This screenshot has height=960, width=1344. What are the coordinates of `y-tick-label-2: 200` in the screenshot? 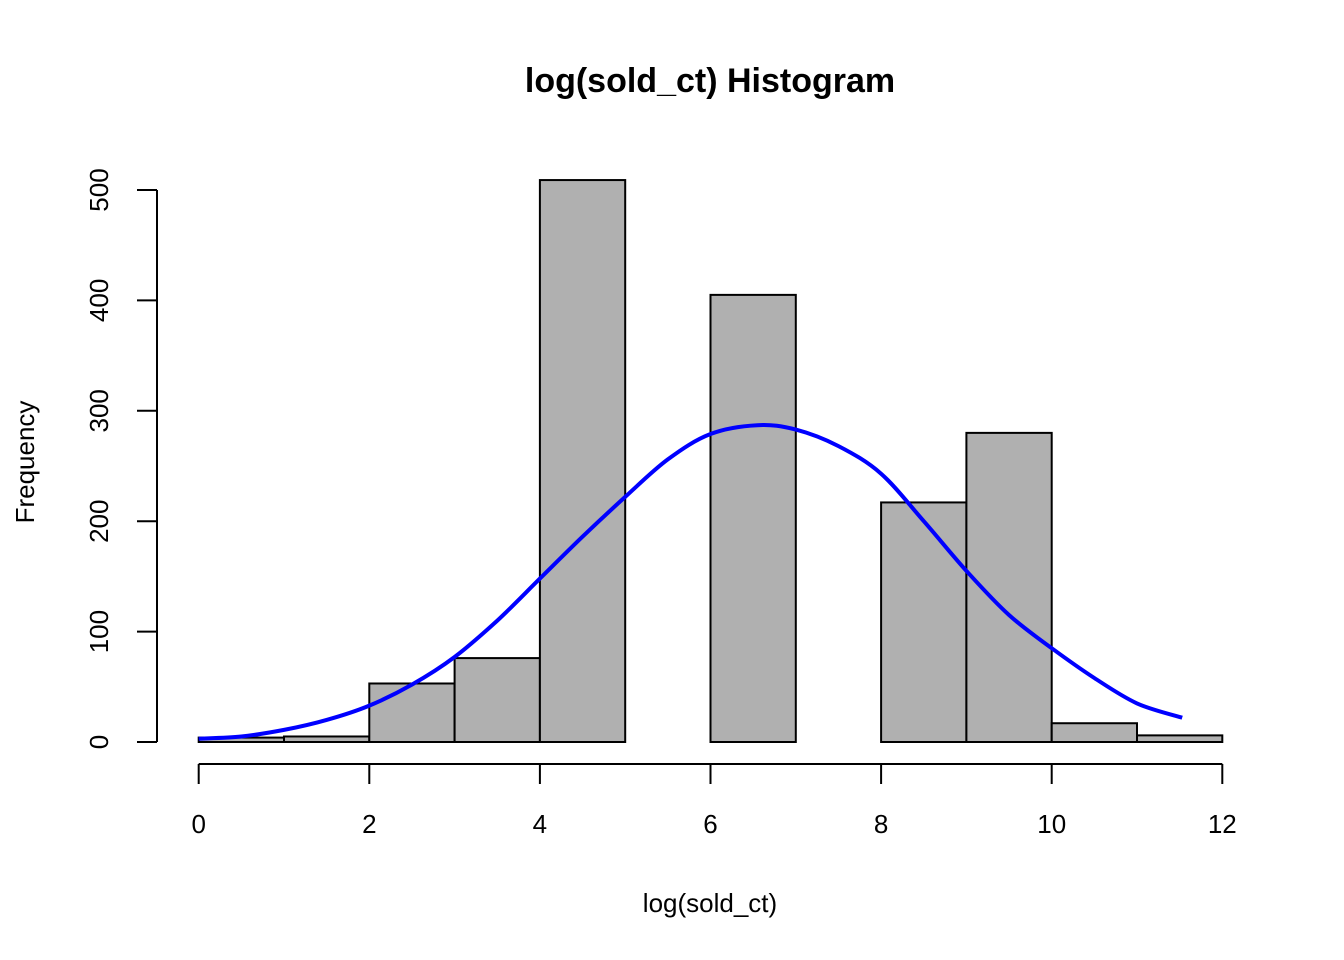 It's located at (99, 521).